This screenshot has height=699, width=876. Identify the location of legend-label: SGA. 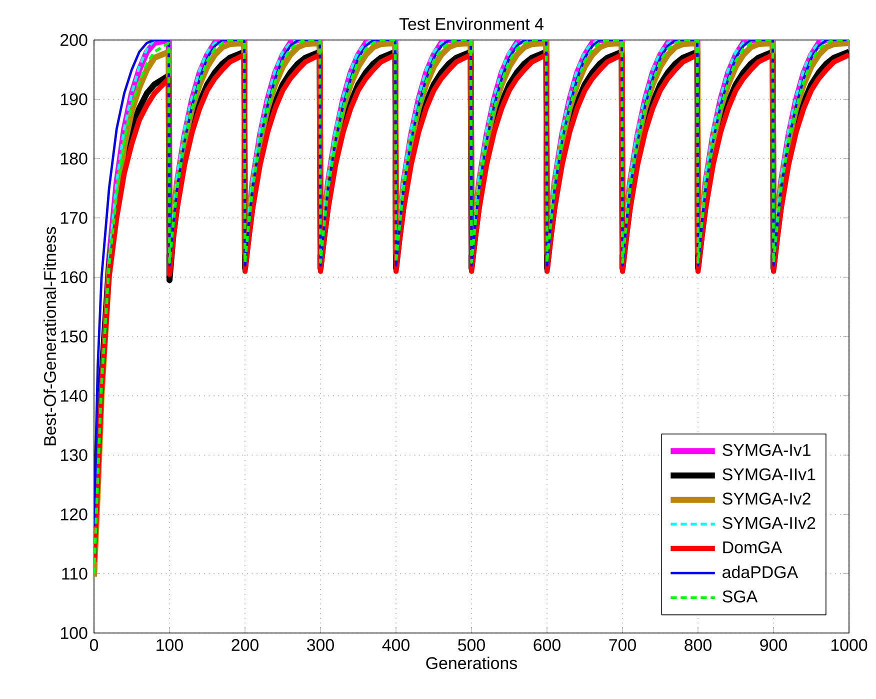
(740, 596).